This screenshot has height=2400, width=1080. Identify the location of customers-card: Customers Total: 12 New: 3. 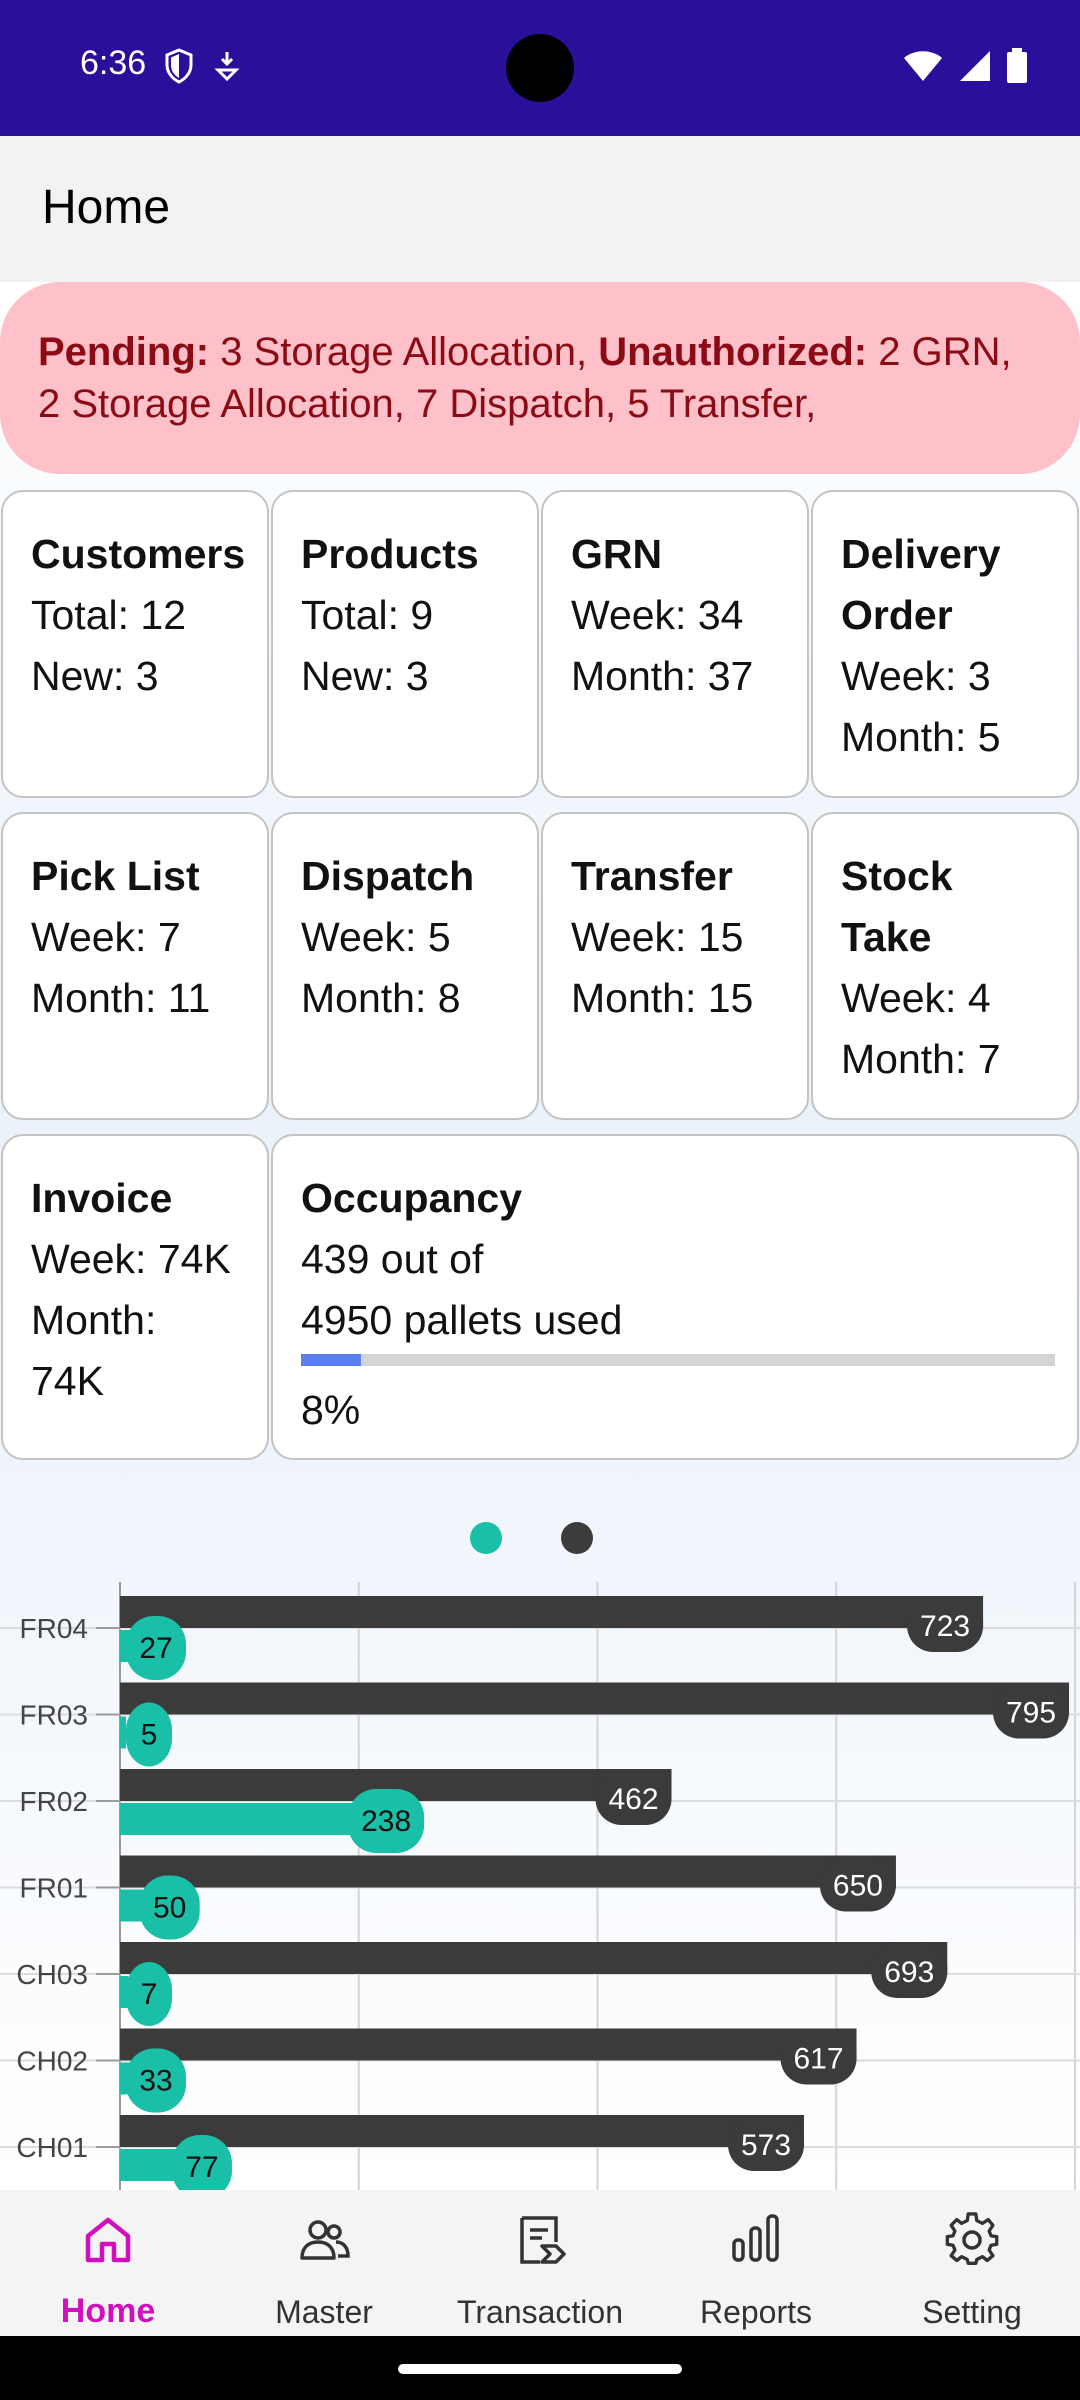
(135, 644).